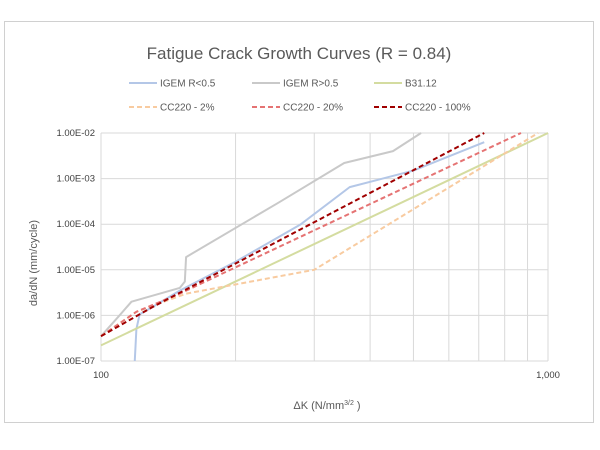 The image size is (600, 450). I want to click on x-axis-title: ΔK (N/mm3/2 ), so click(326, 406).